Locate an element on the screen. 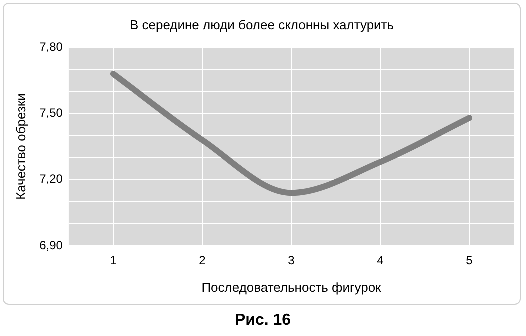  x-tick-label: 1 is located at coordinates (114, 261).